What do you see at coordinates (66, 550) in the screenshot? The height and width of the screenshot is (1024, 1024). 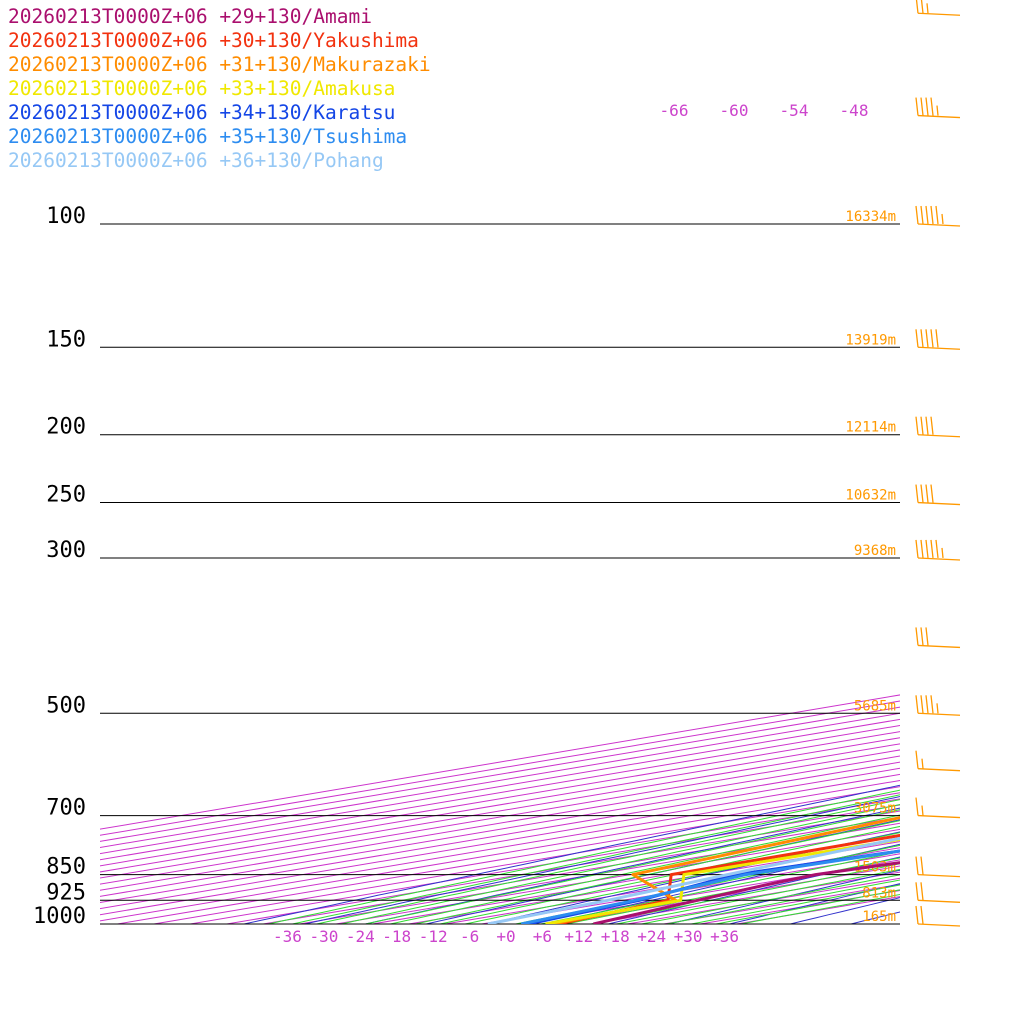 I see `pressure-tick-label: 300` at bounding box center [66, 550].